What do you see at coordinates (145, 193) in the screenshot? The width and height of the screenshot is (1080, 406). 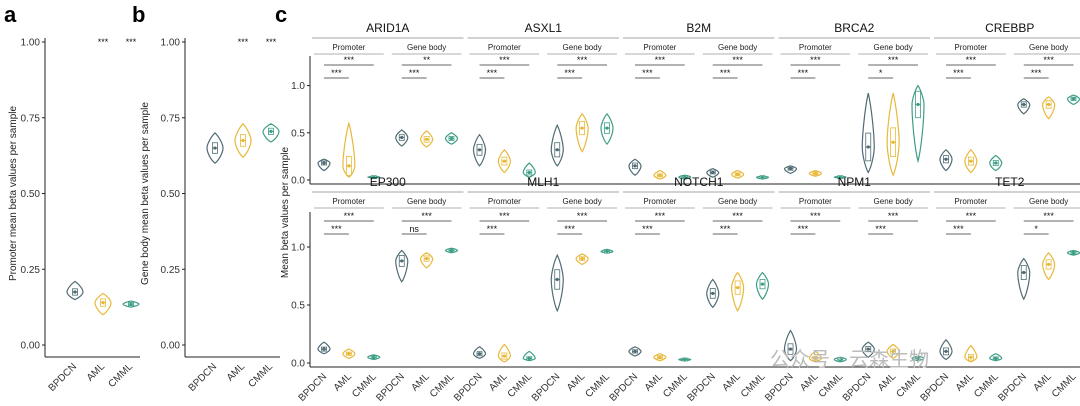 I see `y-axis-title: Gene body mean beta values per sample` at bounding box center [145, 193].